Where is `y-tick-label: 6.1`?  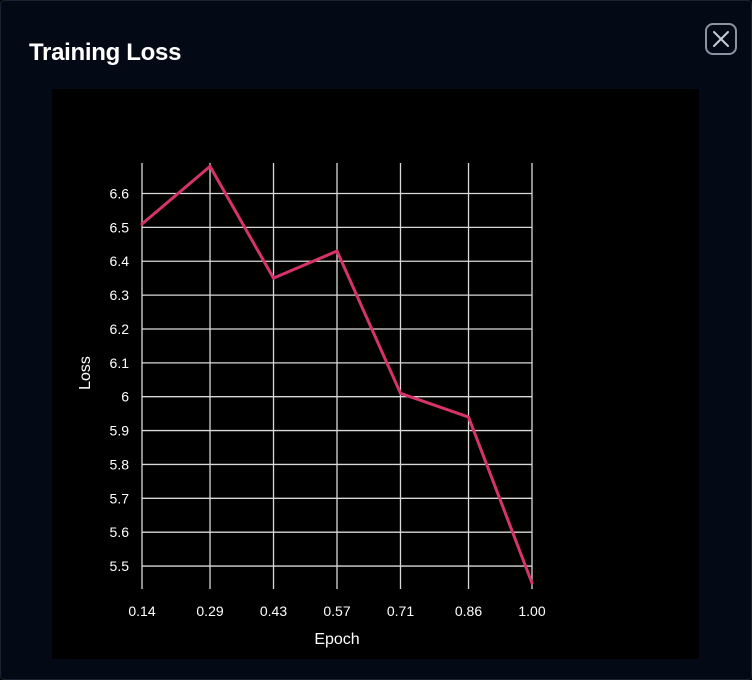
y-tick-label: 6.1 is located at coordinates (120, 363).